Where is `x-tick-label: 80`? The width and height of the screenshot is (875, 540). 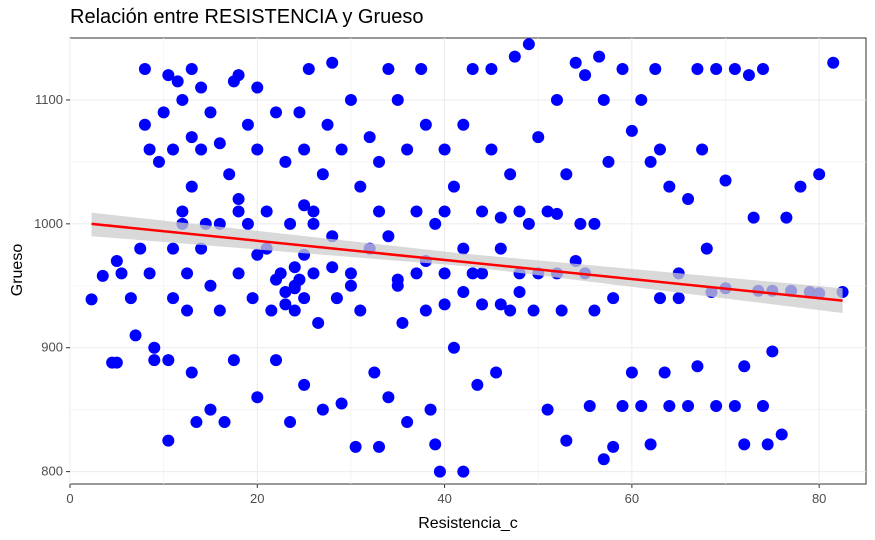 x-tick-label: 80 is located at coordinates (819, 498).